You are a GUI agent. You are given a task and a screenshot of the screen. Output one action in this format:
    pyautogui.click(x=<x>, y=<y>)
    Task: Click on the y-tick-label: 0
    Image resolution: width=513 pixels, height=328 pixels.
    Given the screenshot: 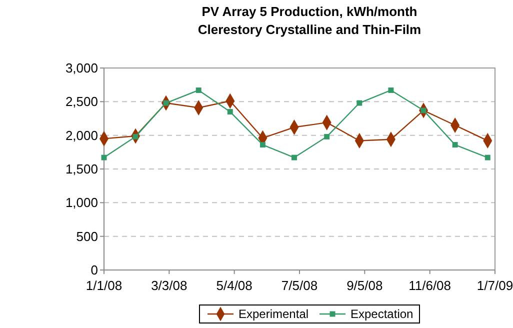 What is the action you would take?
    pyautogui.click(x=94, y=270)
    